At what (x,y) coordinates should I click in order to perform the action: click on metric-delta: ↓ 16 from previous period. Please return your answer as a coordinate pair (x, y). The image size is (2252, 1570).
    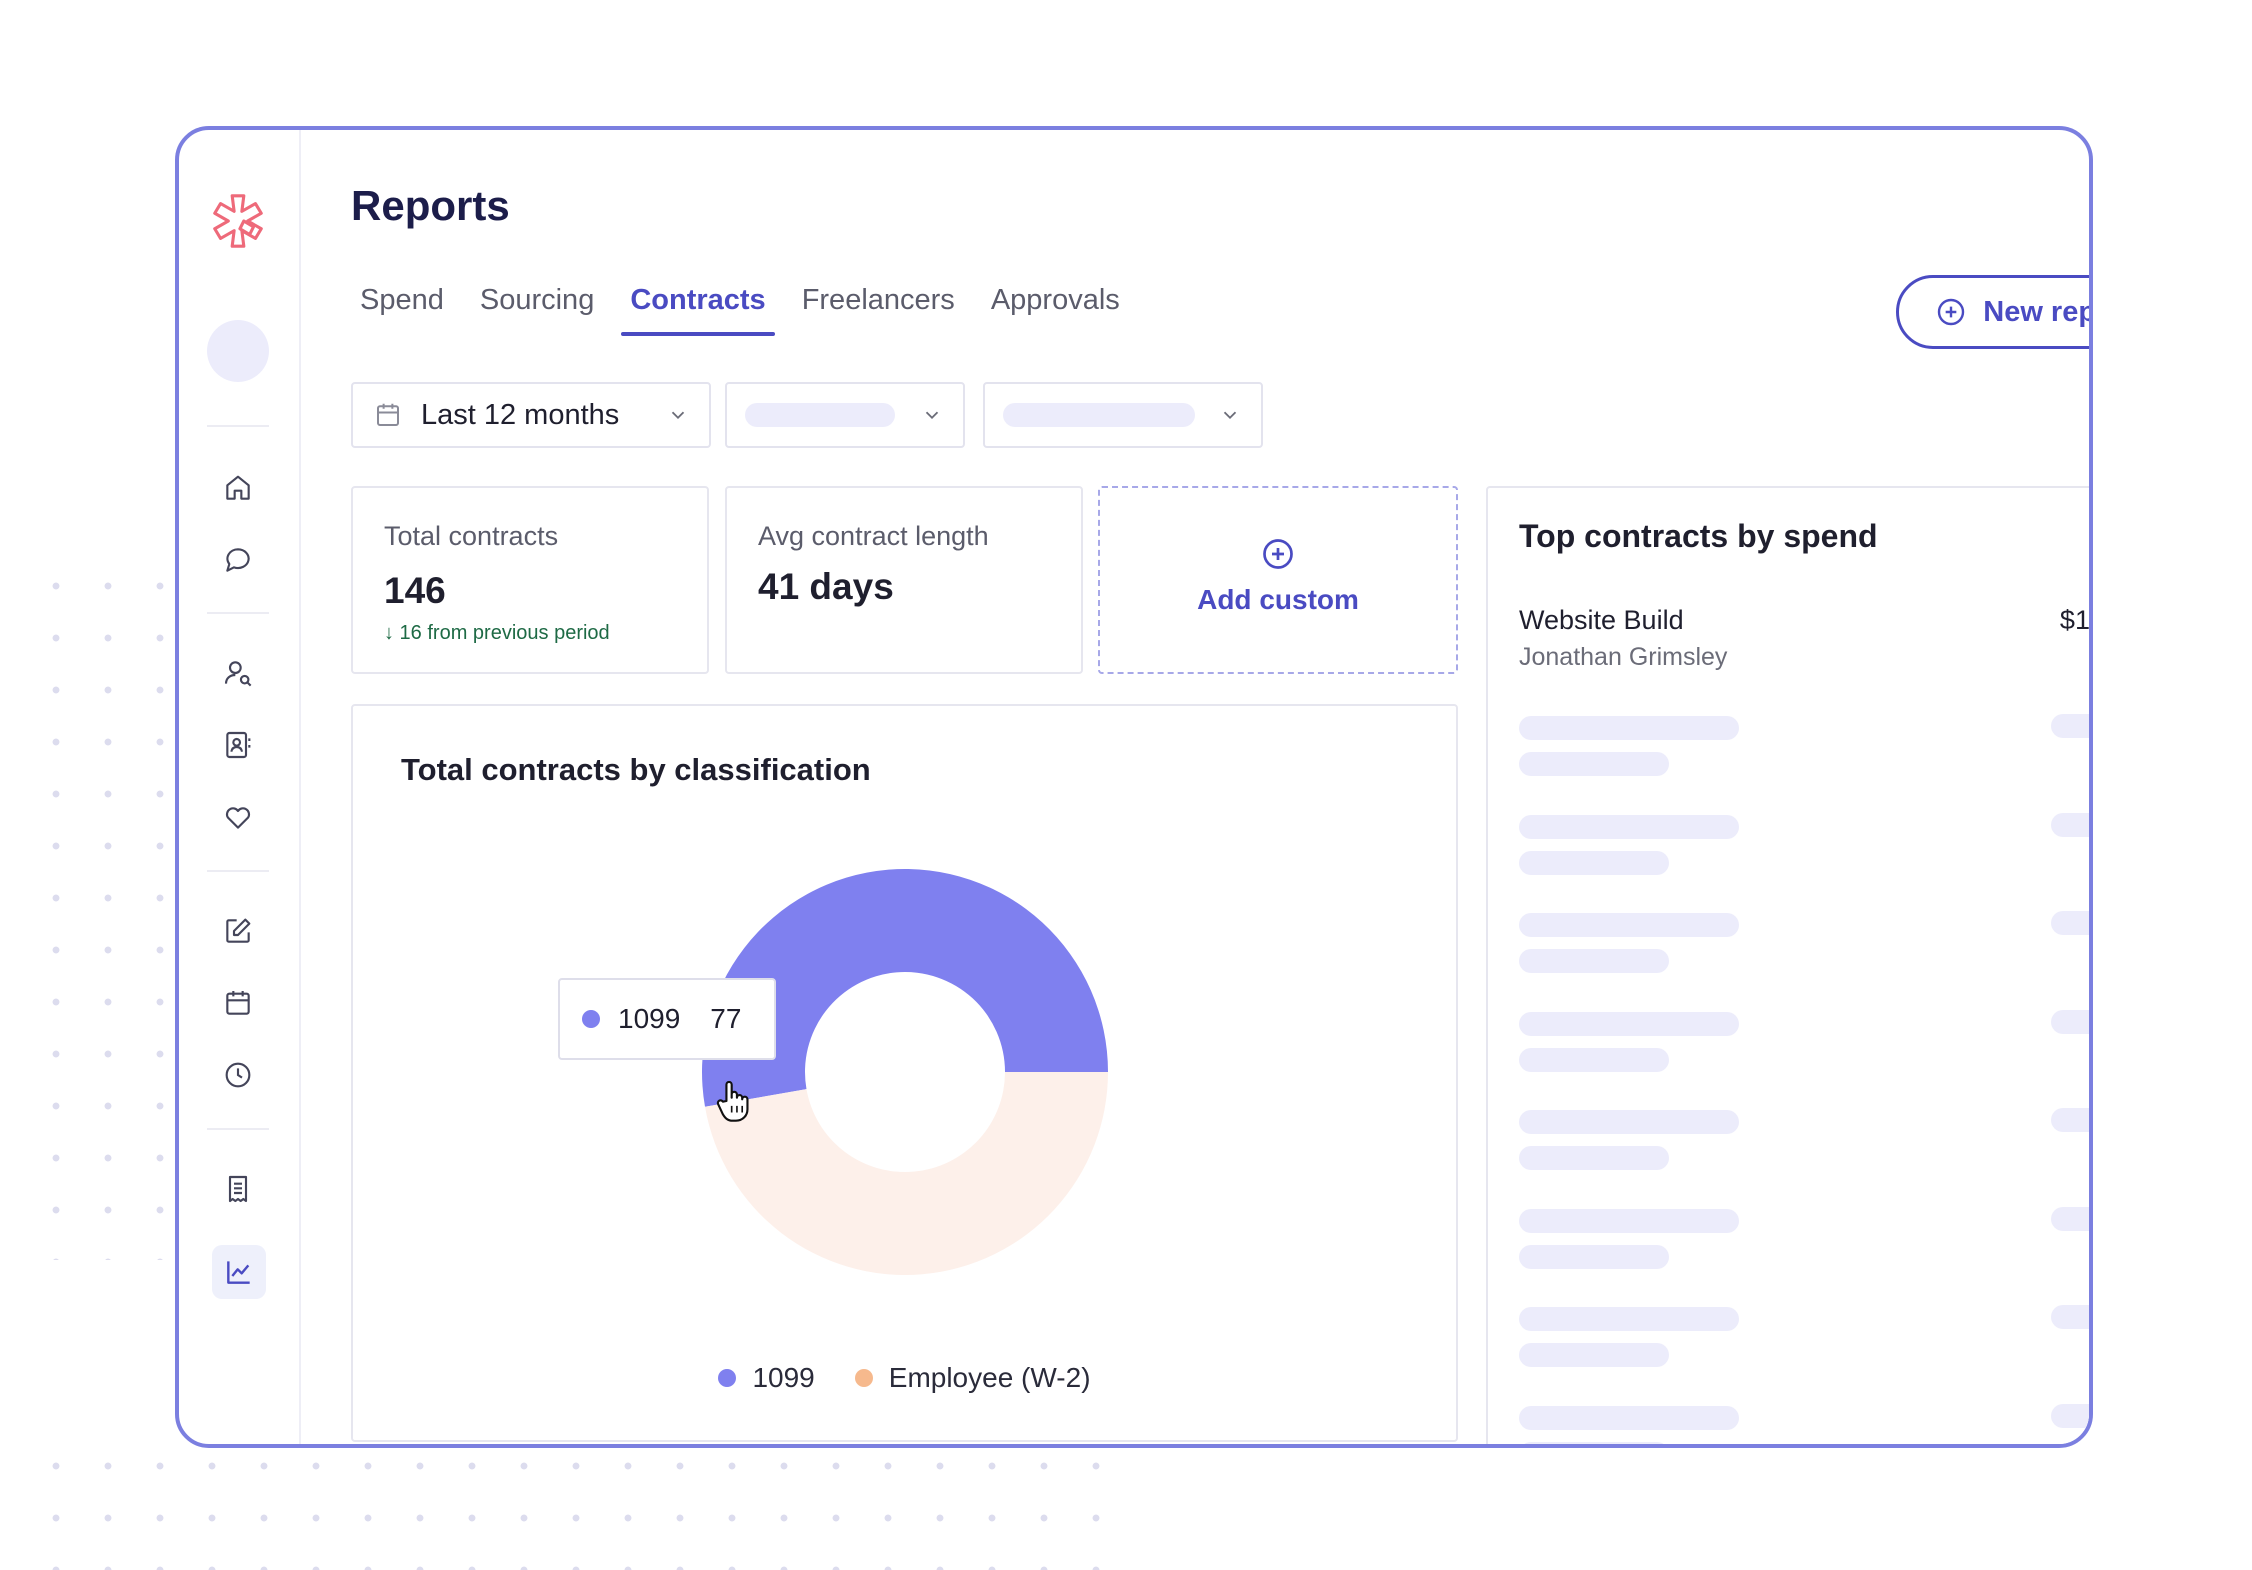
    Looking at the image, I should click on (497, 633).